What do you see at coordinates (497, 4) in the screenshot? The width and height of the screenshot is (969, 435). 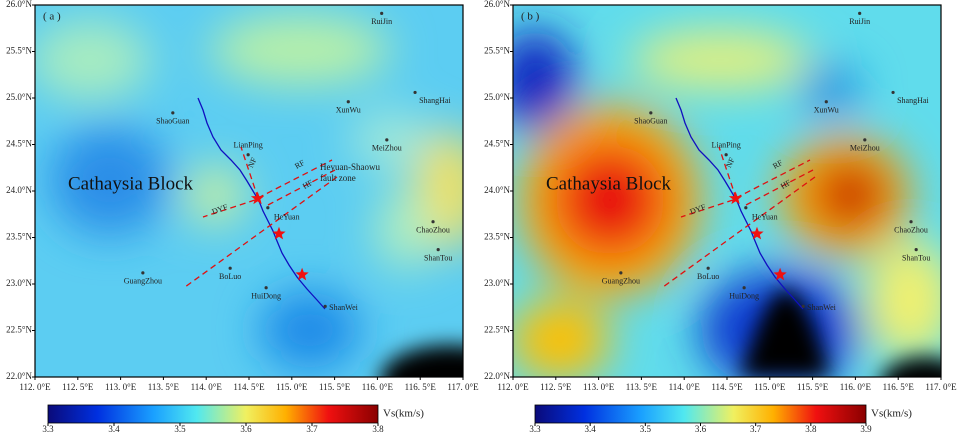 I see `y-tick-label: 26.0°N` at bounding box center [497, 4].